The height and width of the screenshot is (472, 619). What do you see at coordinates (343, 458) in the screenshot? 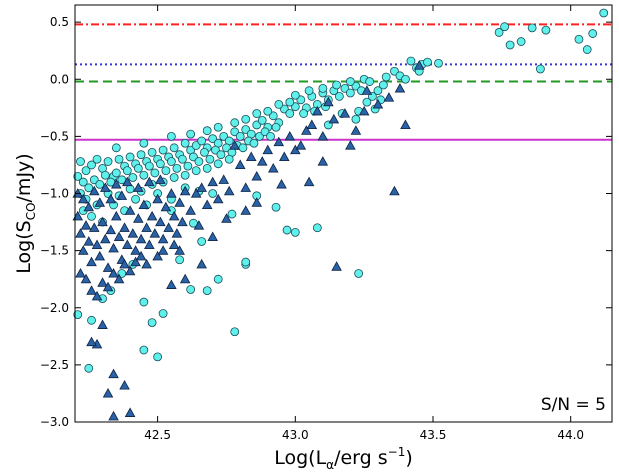
I see `x-axis-label: Log(Lα/erg s−1)` at bounding box center [343, 458].